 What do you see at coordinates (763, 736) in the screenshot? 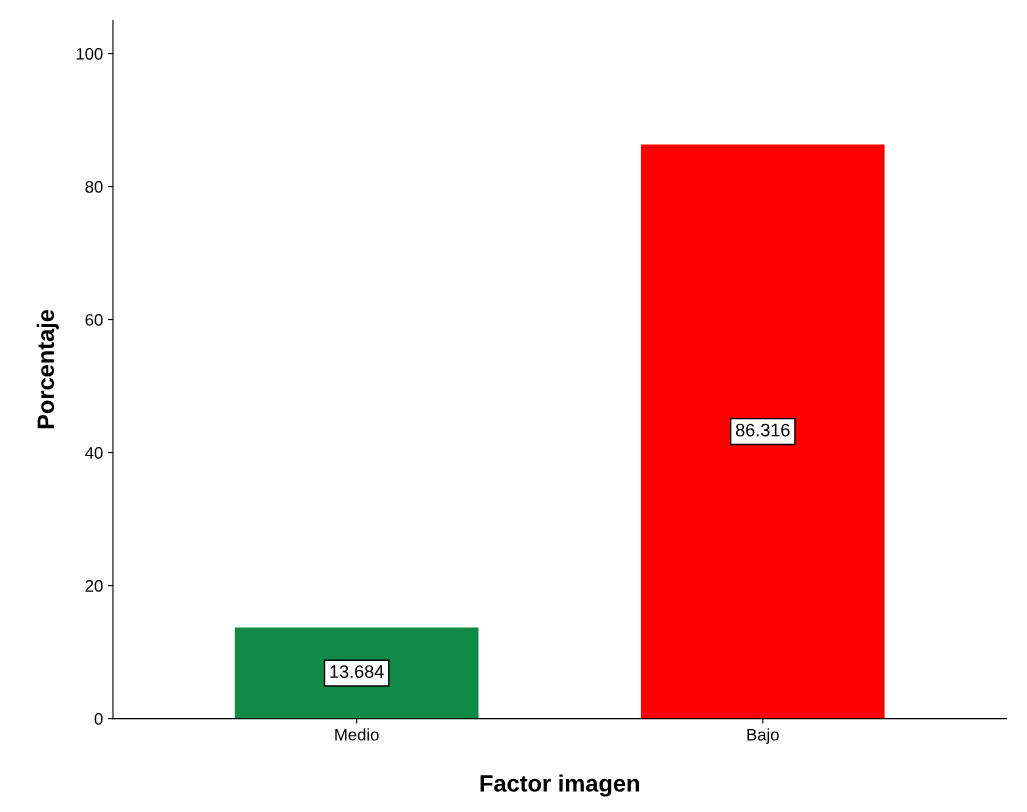
I see `x-tick-label: Bajo` at bounding box center [763, 736].